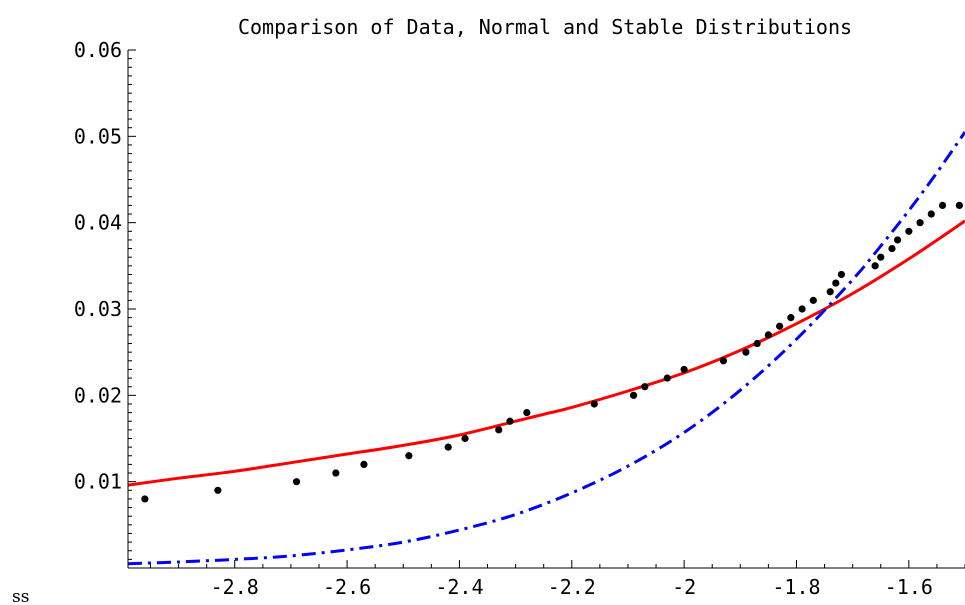 The width and height of the screenshot is (965, 605). Describe the element at coordinates (98, 50) in the screenshot. I see `y-tick-label: 0.06` at that location.